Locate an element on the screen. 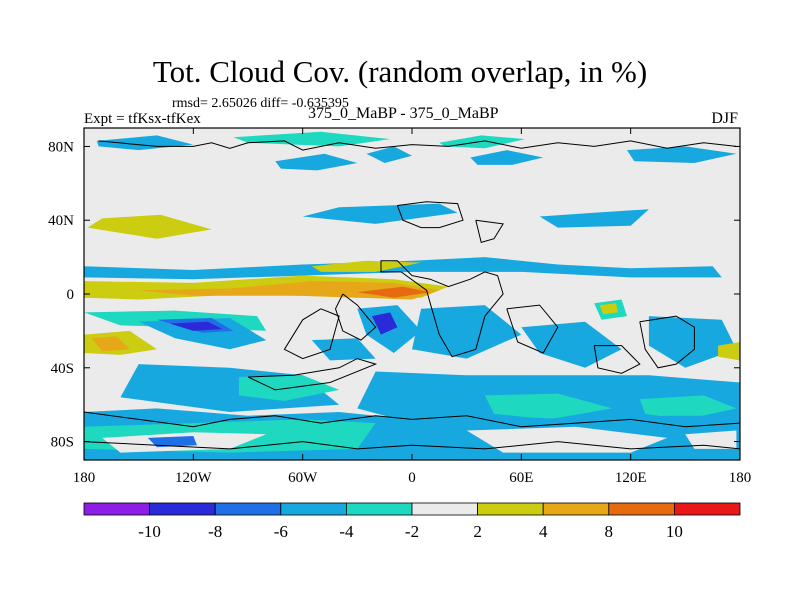 This screenshot has height=600, width=800. colorbar-label: -8 is located at coordinates (215, 531).